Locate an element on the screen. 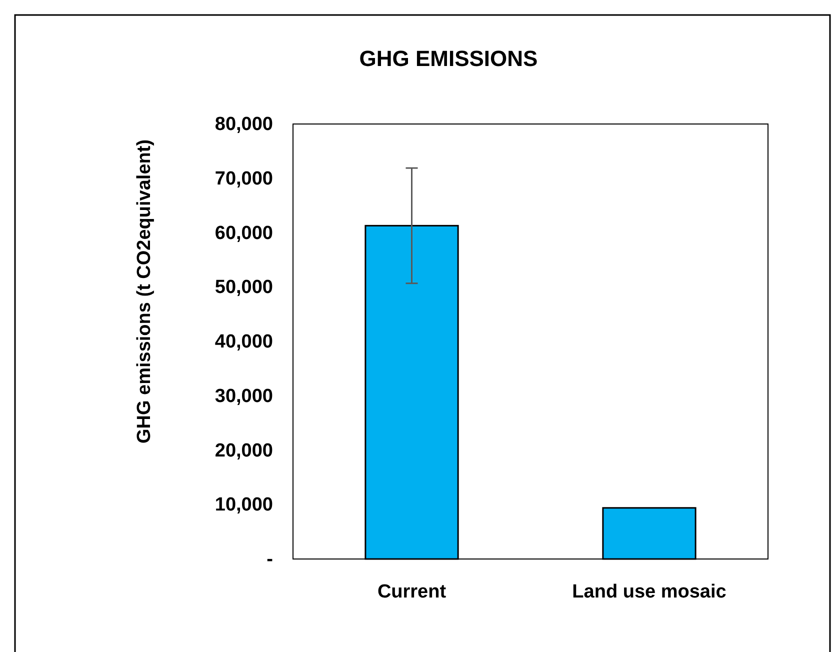 This screenshot has height=652, width=833. y-tick-label: 10,000 is located at coordinates (243, 505).